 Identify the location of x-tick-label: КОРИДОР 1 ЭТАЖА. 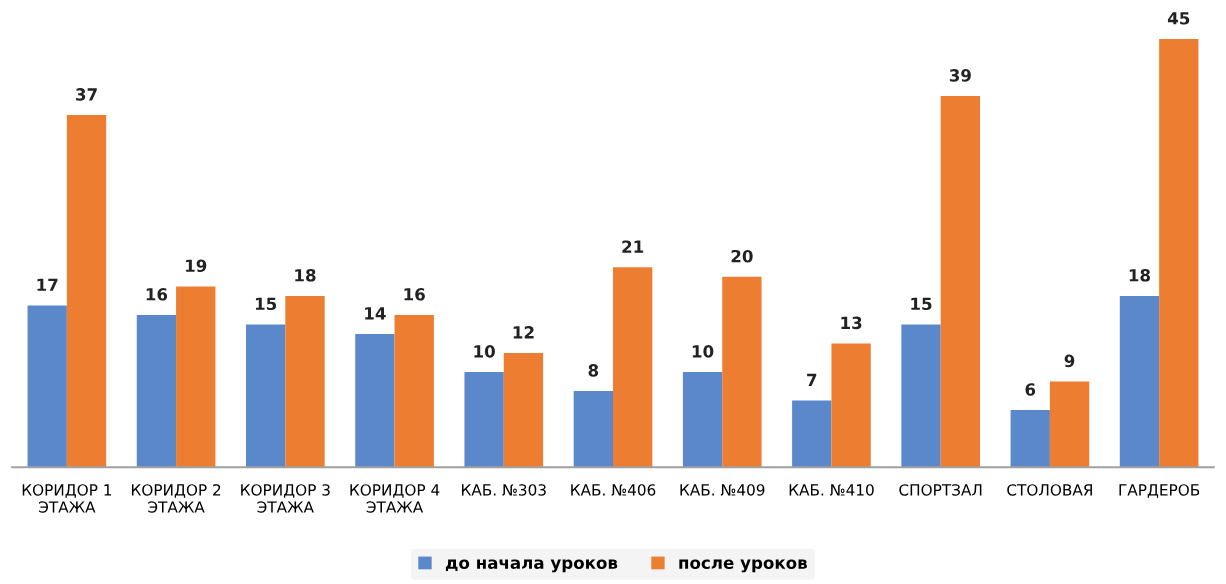
(67, 498).